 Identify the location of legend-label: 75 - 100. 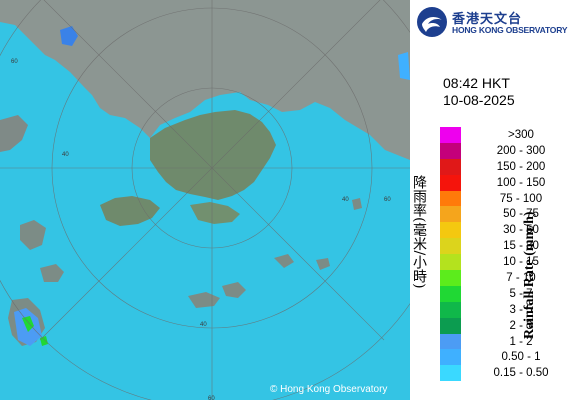
(521, 198).